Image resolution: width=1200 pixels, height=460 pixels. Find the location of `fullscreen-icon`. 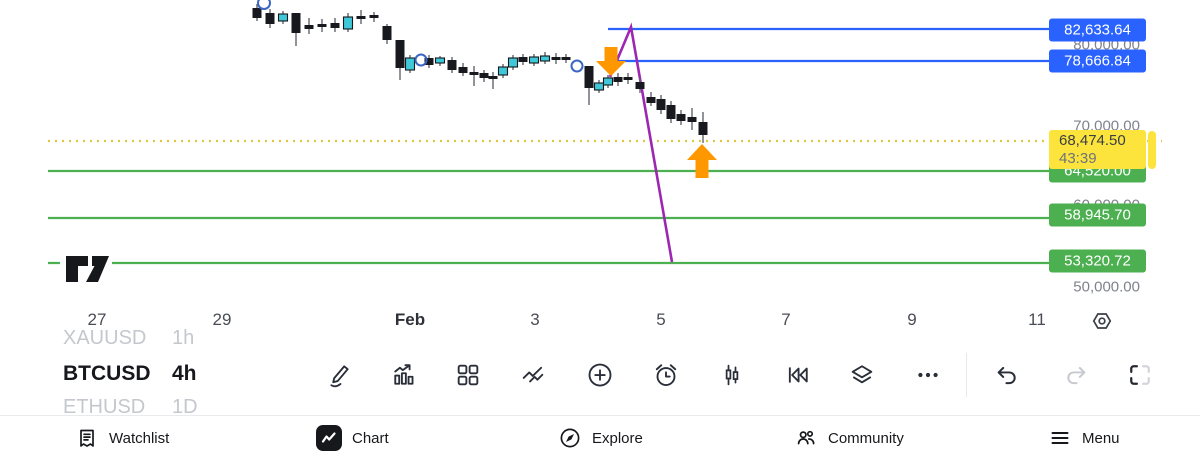

fullscreen-icon is located at coordinates (1140, 375).